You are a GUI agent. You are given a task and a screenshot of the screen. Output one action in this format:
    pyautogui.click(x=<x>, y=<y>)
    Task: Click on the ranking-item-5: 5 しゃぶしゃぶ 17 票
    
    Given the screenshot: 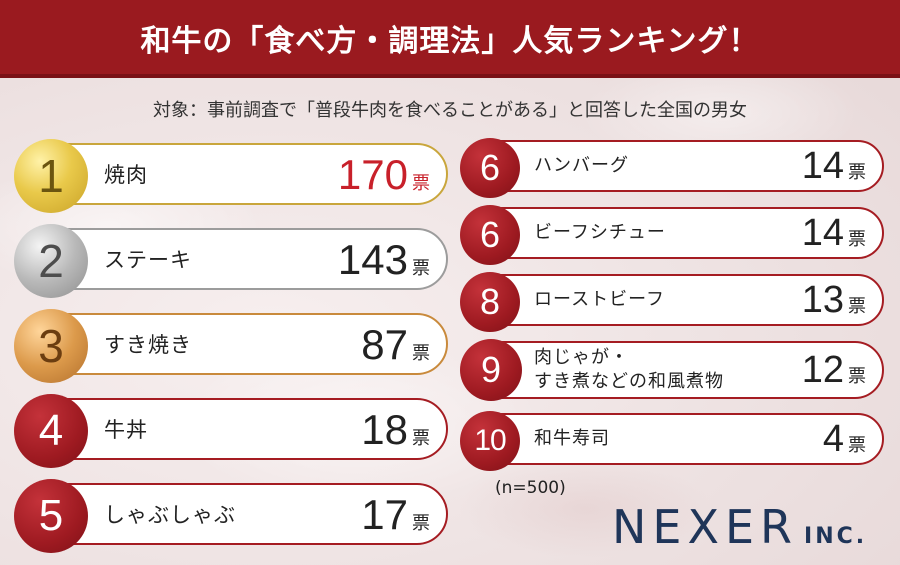 What is the action you would take?
    pyautogui.click(x=231, y=516)
    